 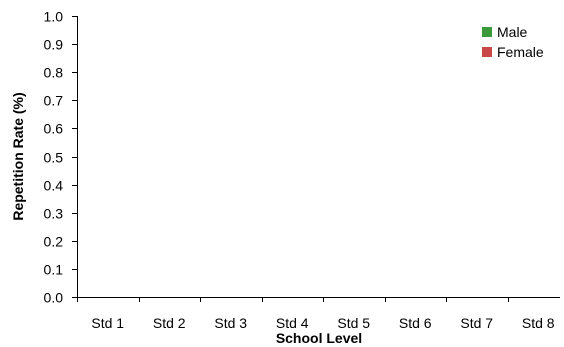 I want to click on x-tick-label: Std 2, so click(x=169, y=323).